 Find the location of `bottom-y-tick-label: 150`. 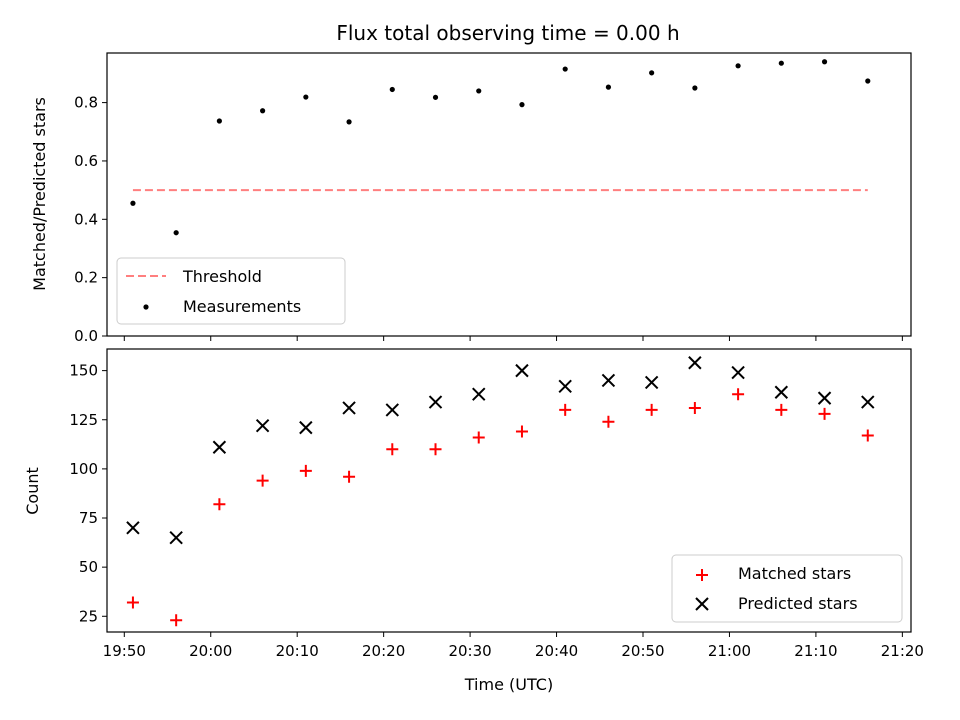

bottom-y-tick-label: 150 is located at coordinates (83, 371).